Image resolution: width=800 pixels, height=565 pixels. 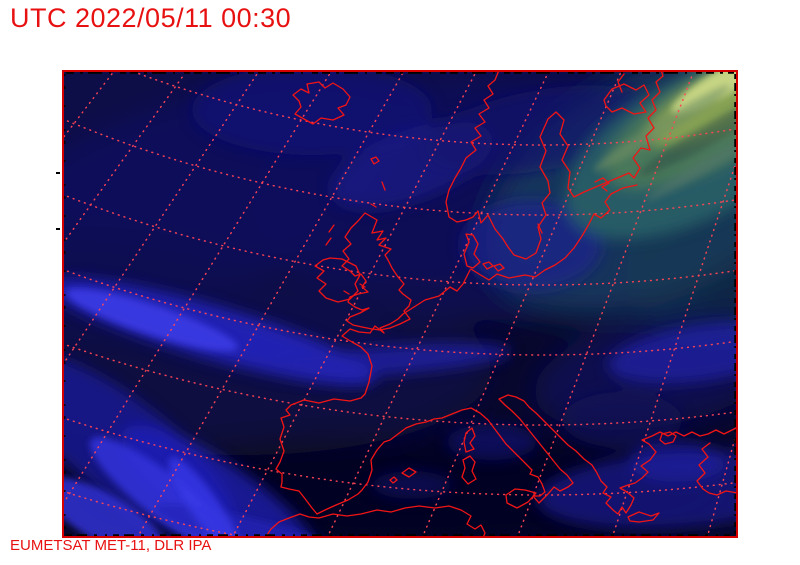 What do you see at coordinates (643, 517) in the screenshot?
I see `coast-crete` at bounding box center [643, 517].